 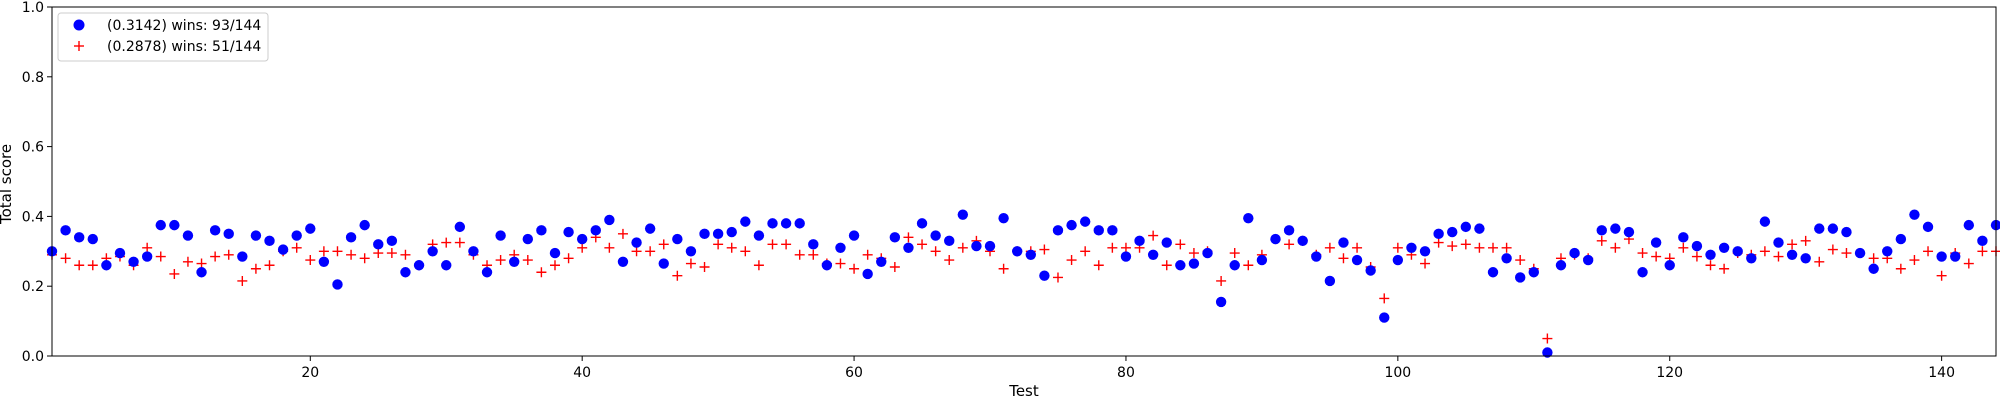 I want to click on y-tick-label: 0.2, so click(x=33, y=287).